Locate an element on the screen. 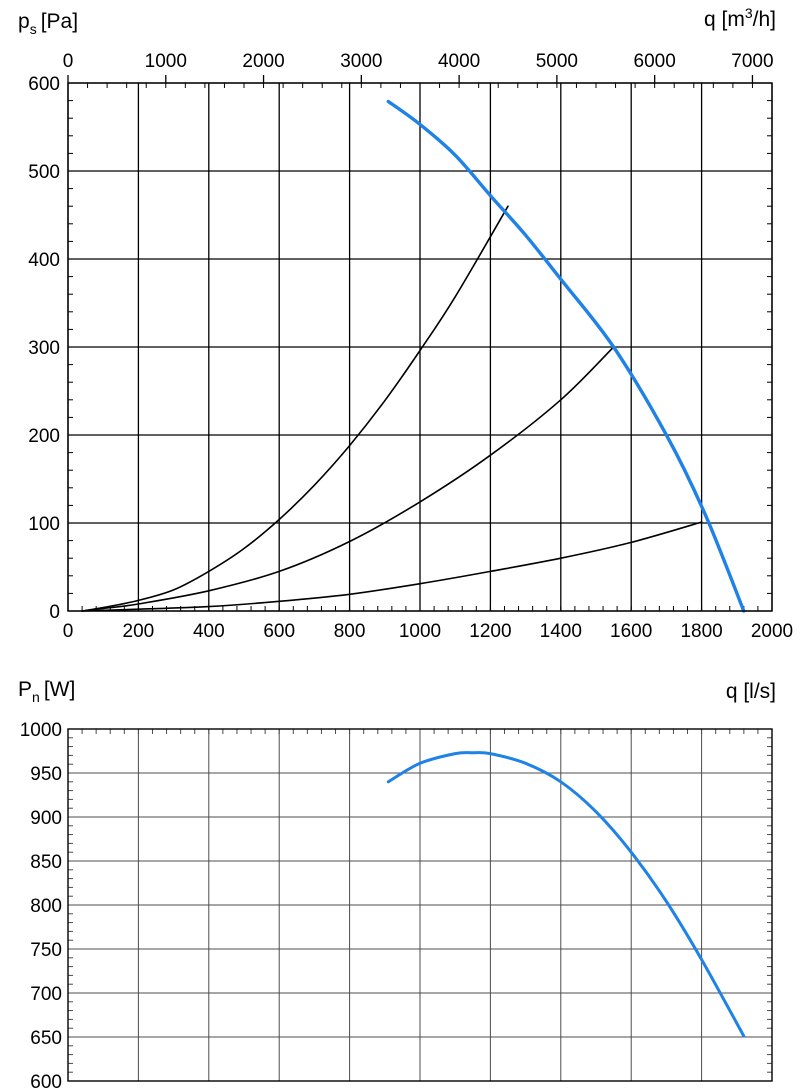  flow-m3h-tick-labels: 0 1000 2000 3000 4000 5000 6000 7000 is located at coordinates (418, 61).